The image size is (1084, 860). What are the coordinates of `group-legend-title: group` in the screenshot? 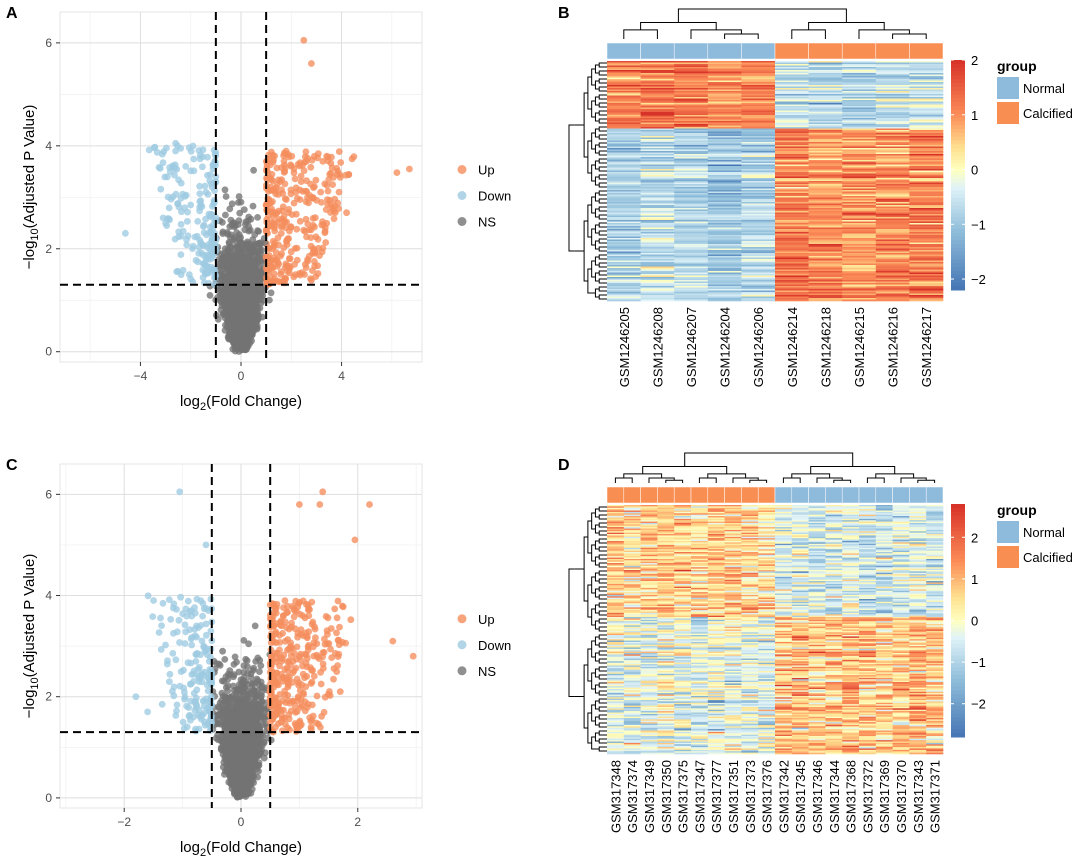 It's located at (1017, 66).